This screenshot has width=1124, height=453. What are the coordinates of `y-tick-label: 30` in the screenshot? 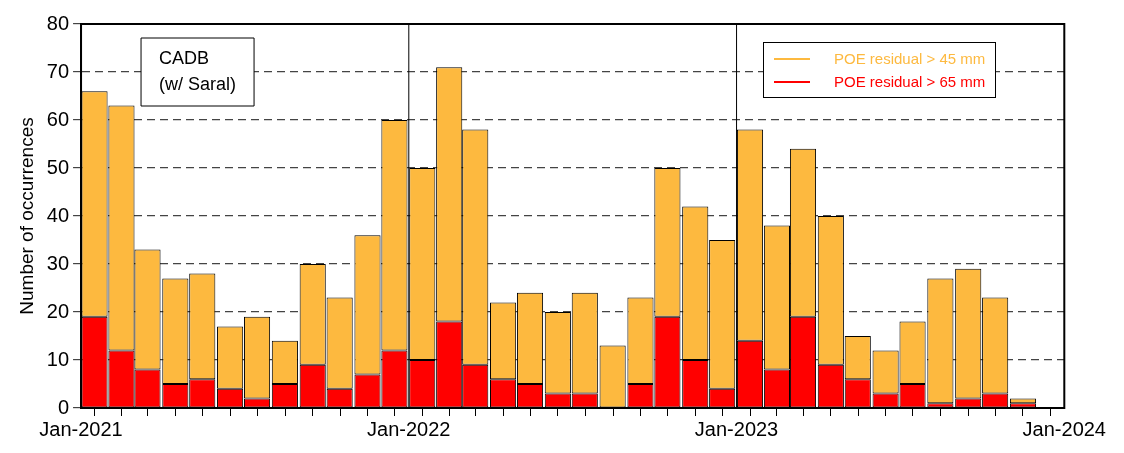 It's located at (58, 262).